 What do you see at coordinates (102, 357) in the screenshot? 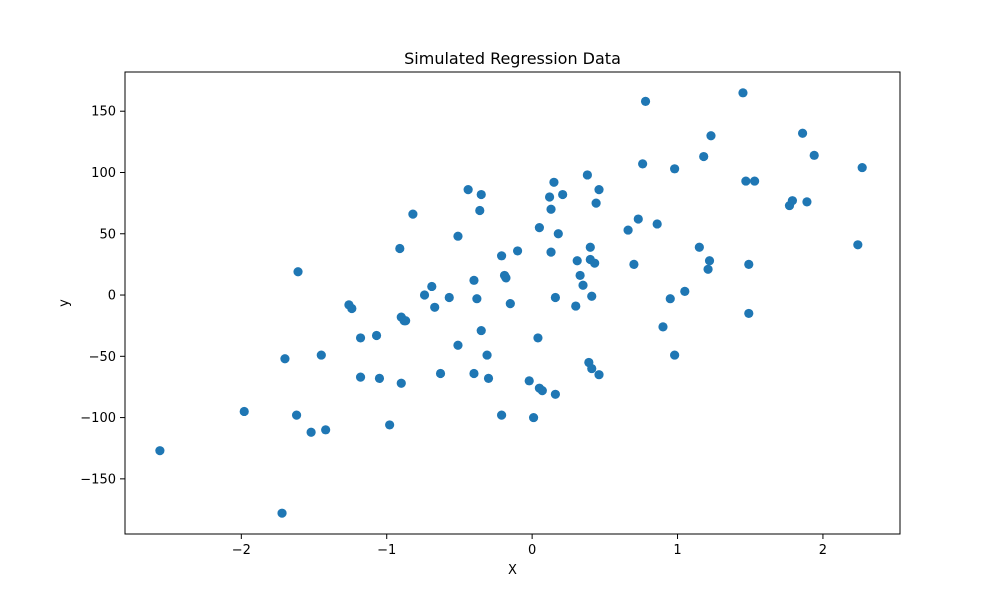
I see `y-tick-label: −50` at bounding box center [102, 357].